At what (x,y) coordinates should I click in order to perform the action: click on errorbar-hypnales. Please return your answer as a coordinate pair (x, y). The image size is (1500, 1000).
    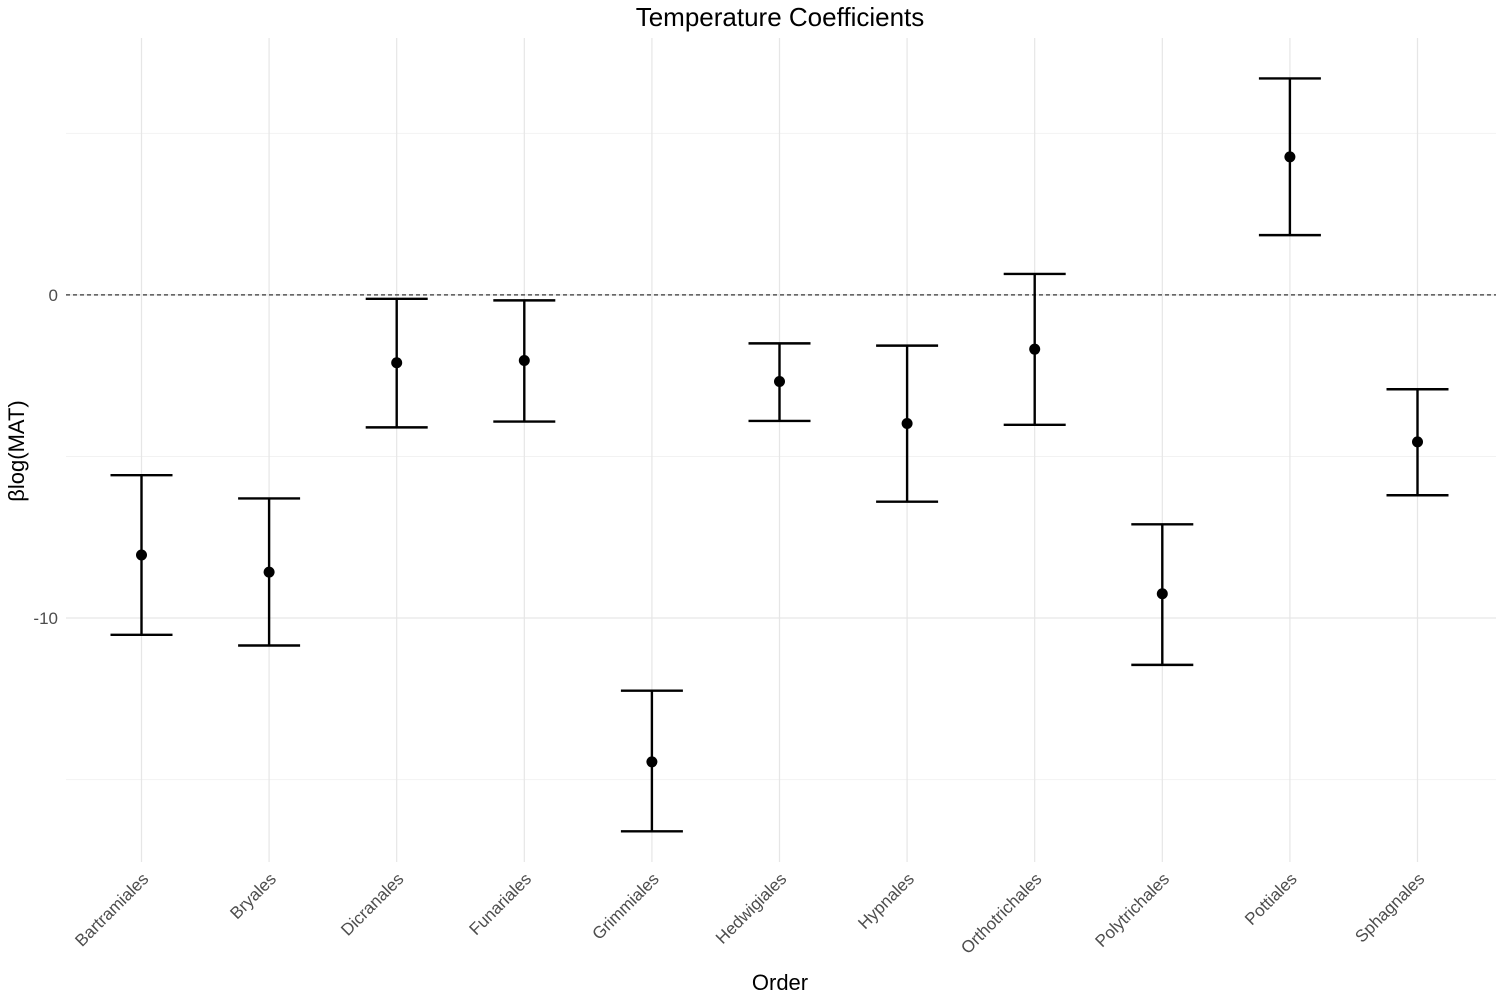
    Looking at the image, I should click on (907, 423).